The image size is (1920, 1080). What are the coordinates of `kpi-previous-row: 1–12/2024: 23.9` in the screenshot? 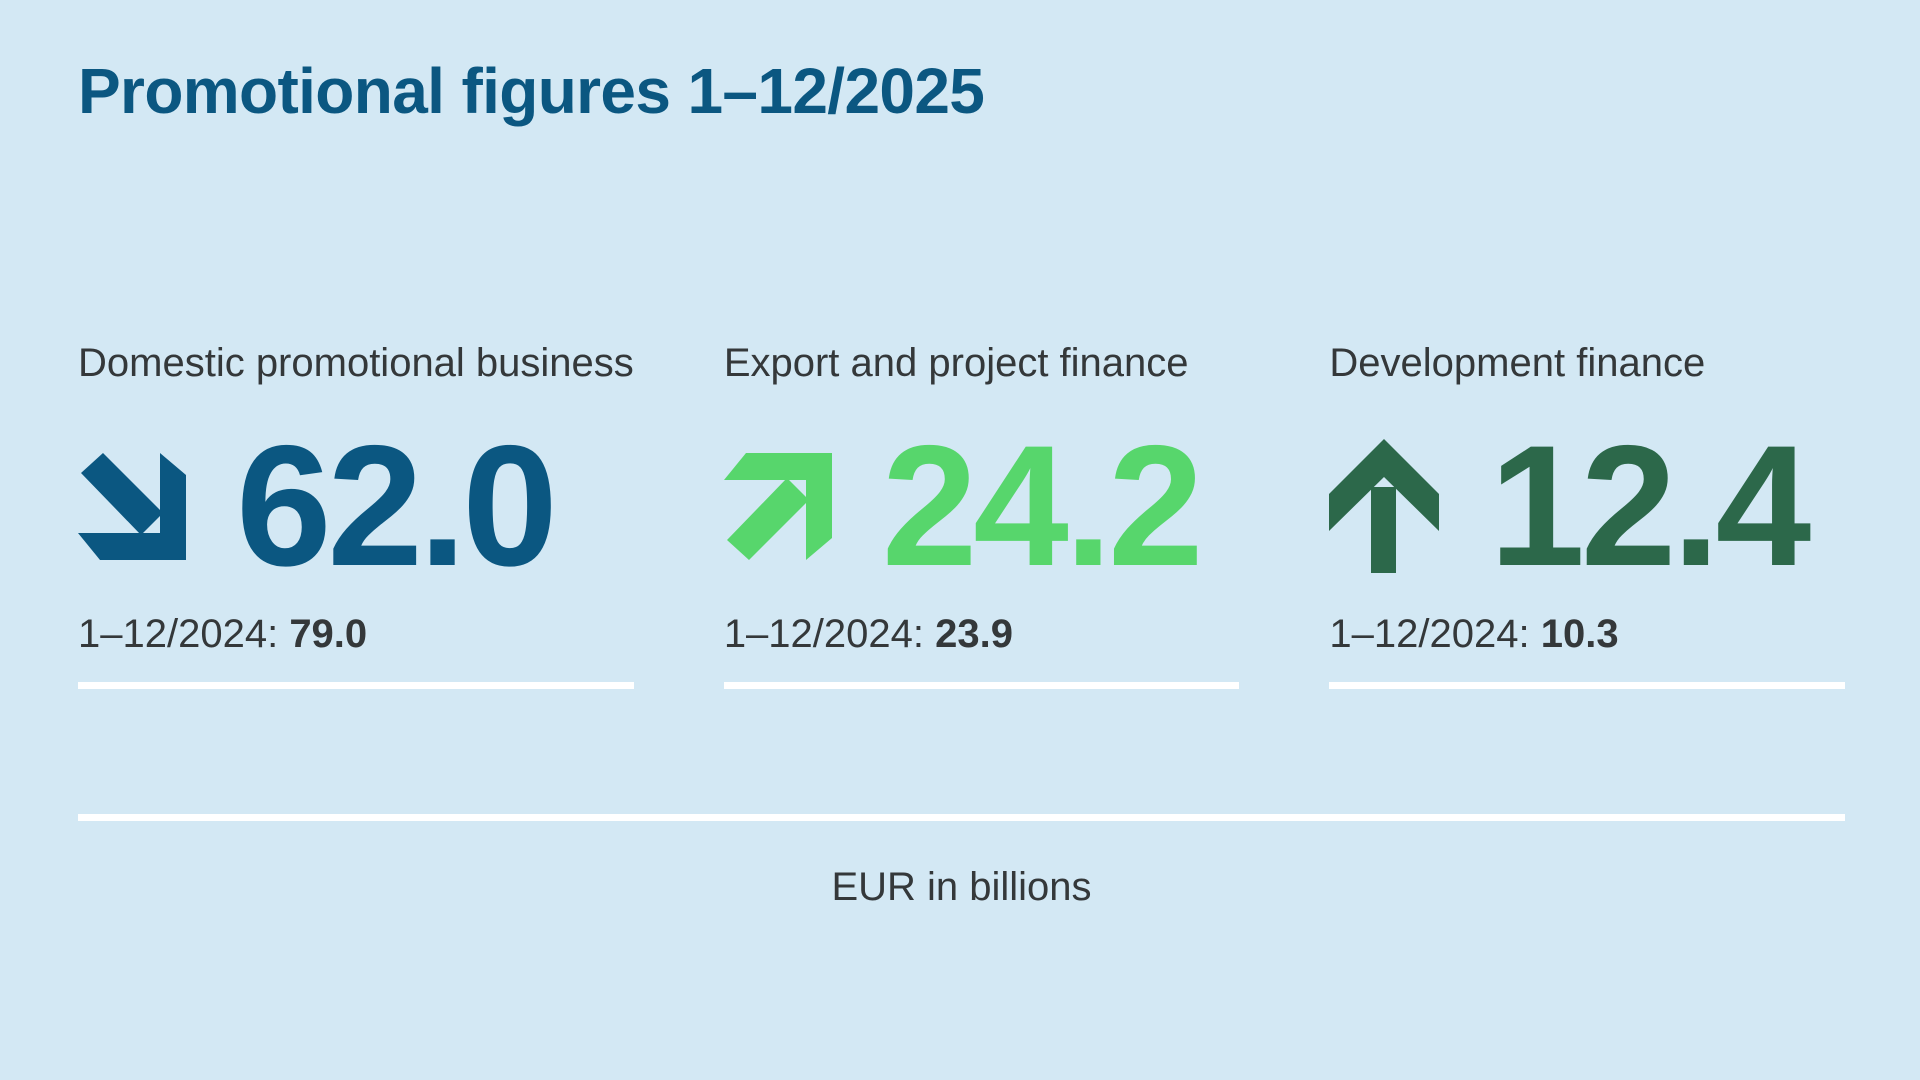 It's located at (982, 634).